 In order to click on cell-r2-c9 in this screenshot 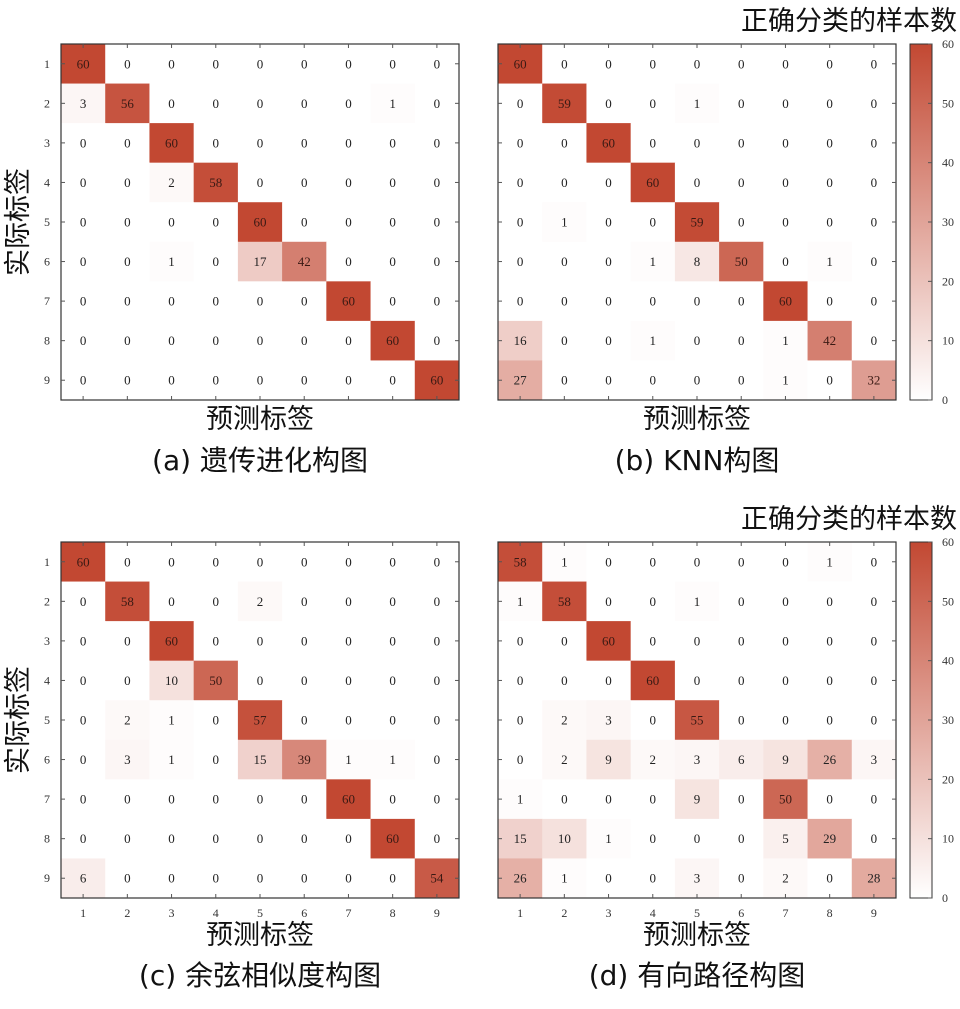, I will do `click(874, 601)`.